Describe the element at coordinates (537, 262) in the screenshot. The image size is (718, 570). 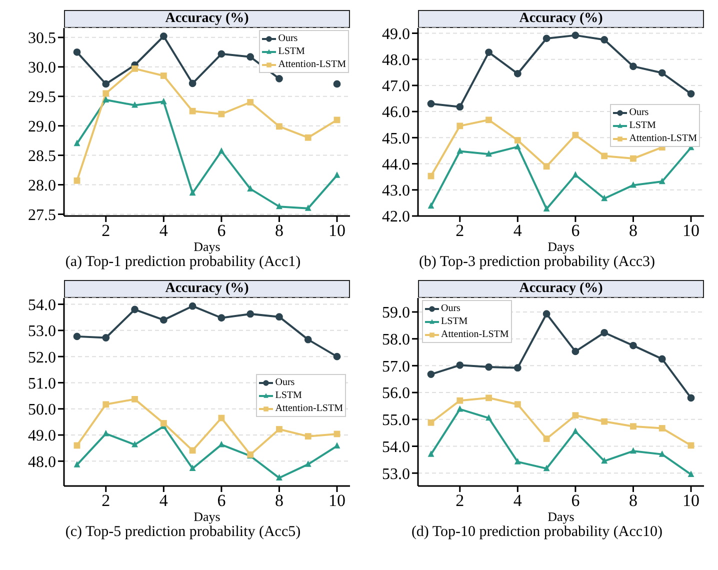
I see `text: (b) Top-3 prediction probability (Acc3)` at that location.